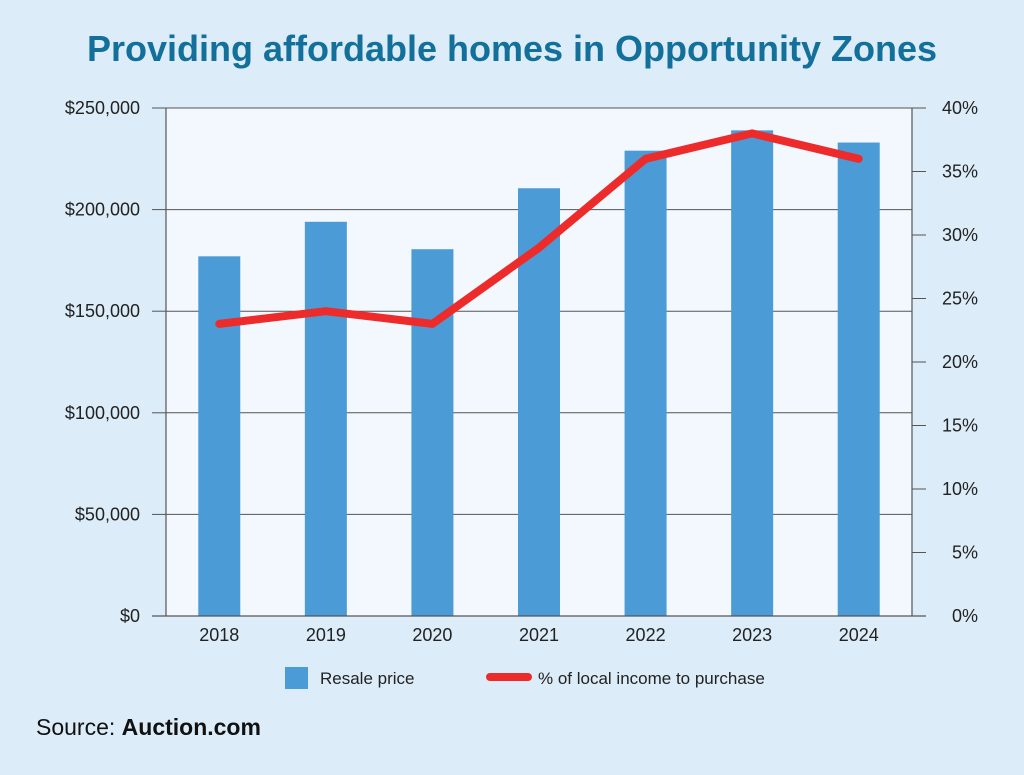 This screenshot has height=775, width=1024. Describe the element at coordinates (107, 514) in the screenshot. I see `left-tick-label: $50,000` at that location.